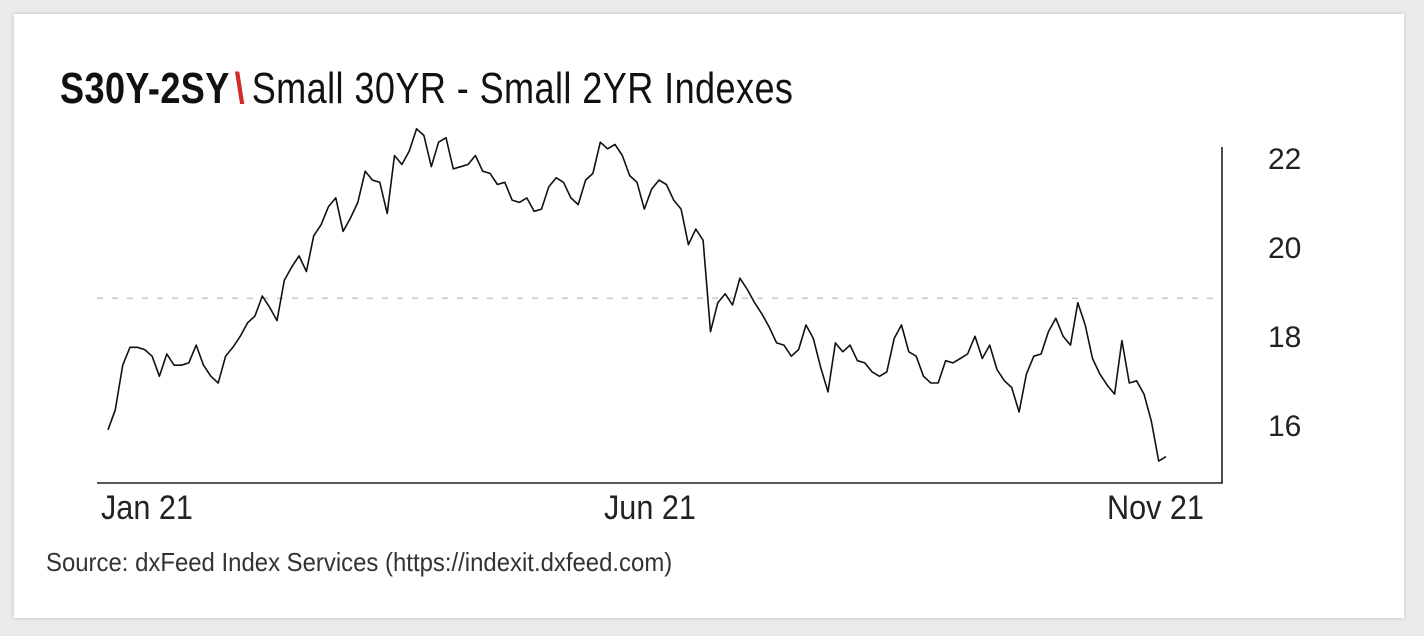 The image size is (1424, 636). What do you see at coordinates (650, 508) in the screenshot?
I see `x-tick-jun: Jun 21` at bounding box center [650, 508].